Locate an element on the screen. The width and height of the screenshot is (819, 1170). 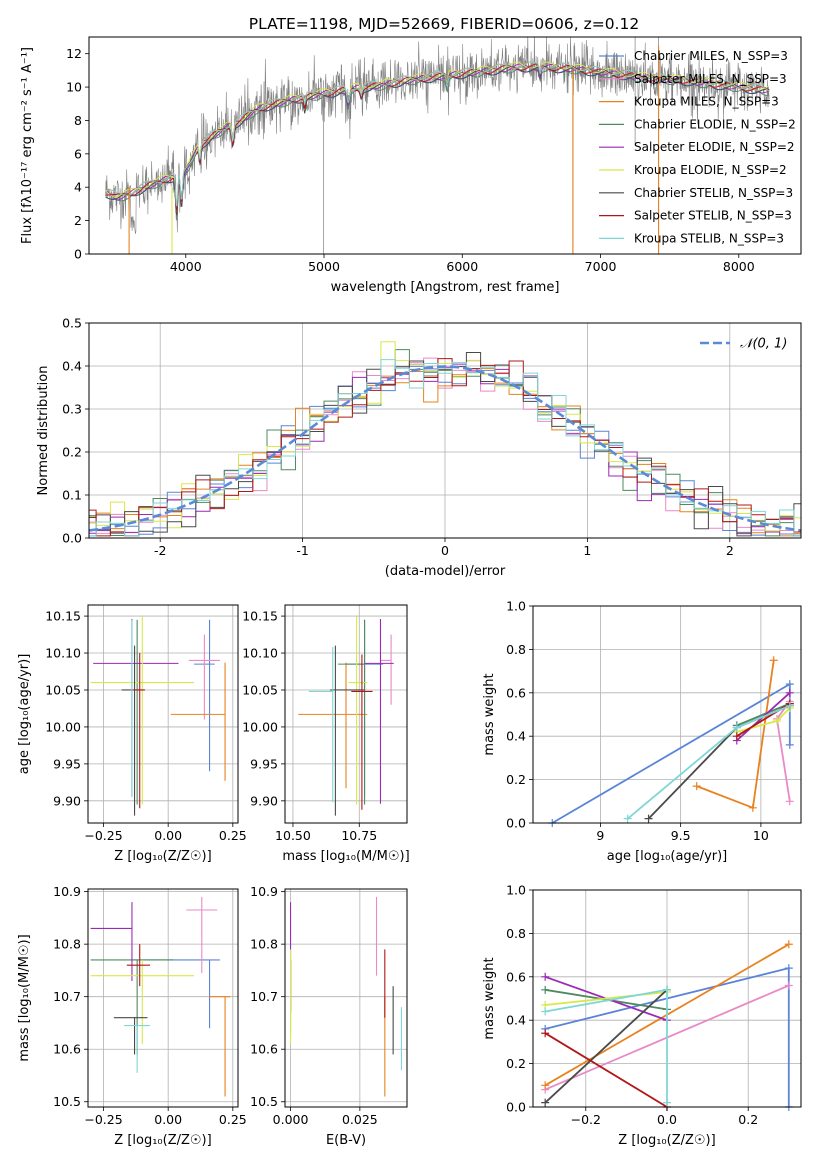
x-tick-label: 5000 is located at coordinates (324, 266).